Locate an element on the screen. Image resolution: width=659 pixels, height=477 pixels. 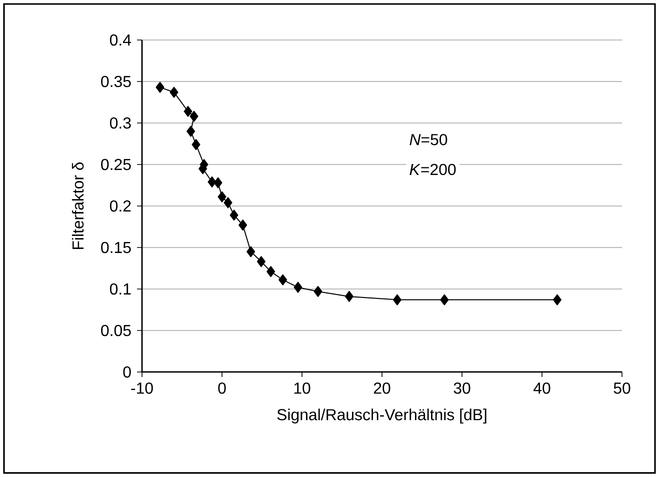
y-tick-label: 0.25 is located at coordinates (116, 164).